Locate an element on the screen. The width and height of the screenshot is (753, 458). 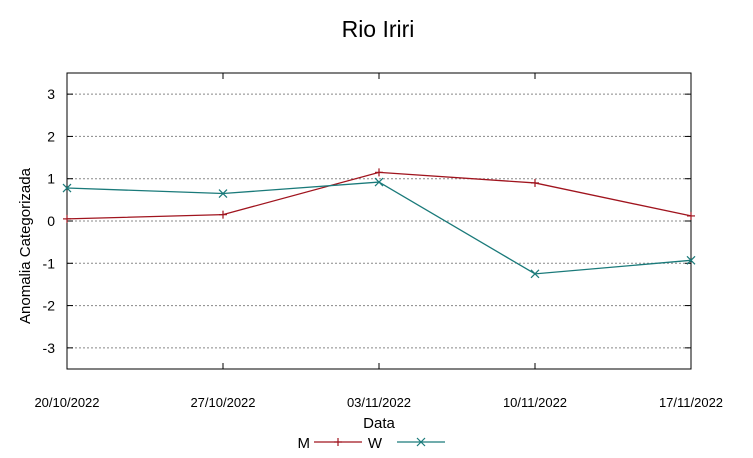
x-tick-label: 17/11/2022 is located at coordinates (691, 402).